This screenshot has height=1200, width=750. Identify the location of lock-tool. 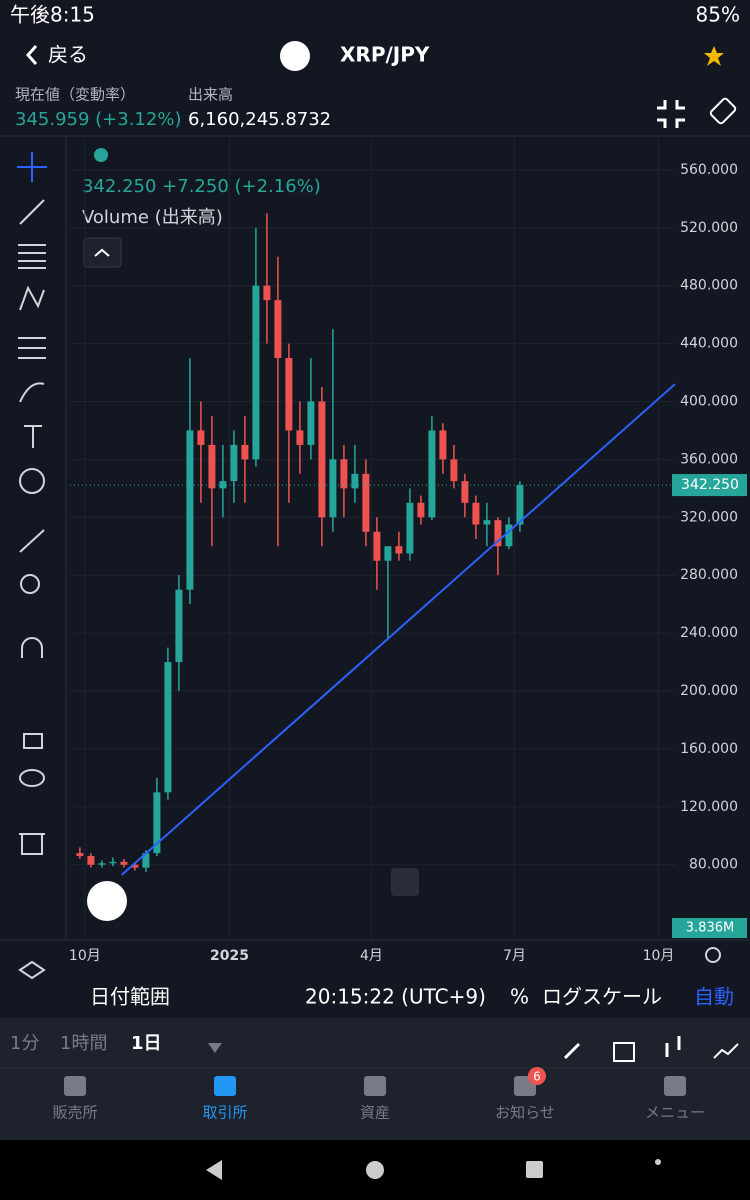
(33, 741).